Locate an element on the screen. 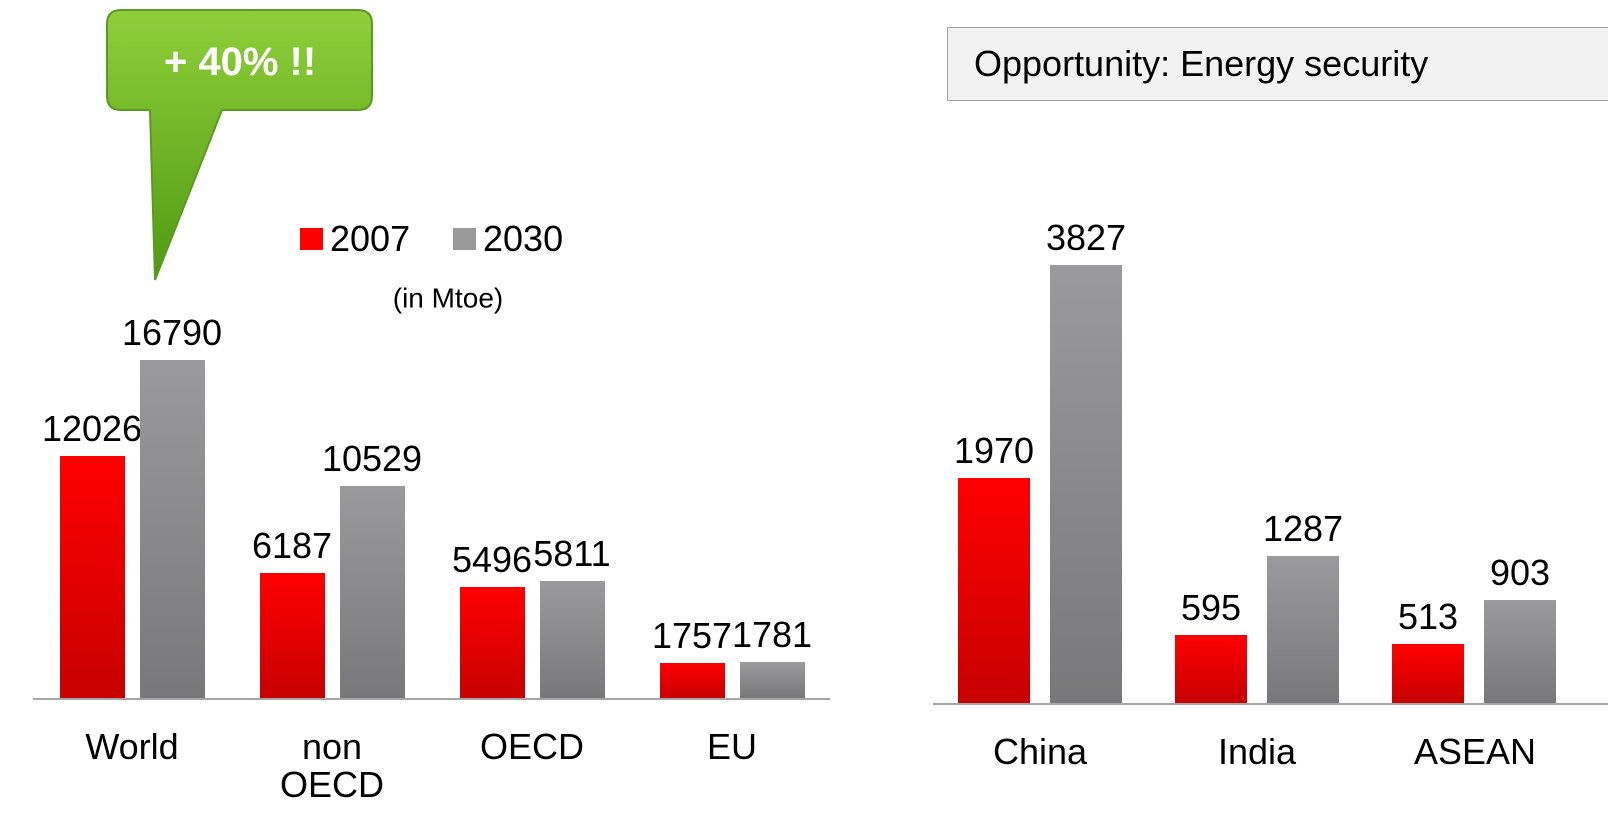 This screenshot has width=1608, height=836. data-label: 5496 is located at coordinates (492, 560).